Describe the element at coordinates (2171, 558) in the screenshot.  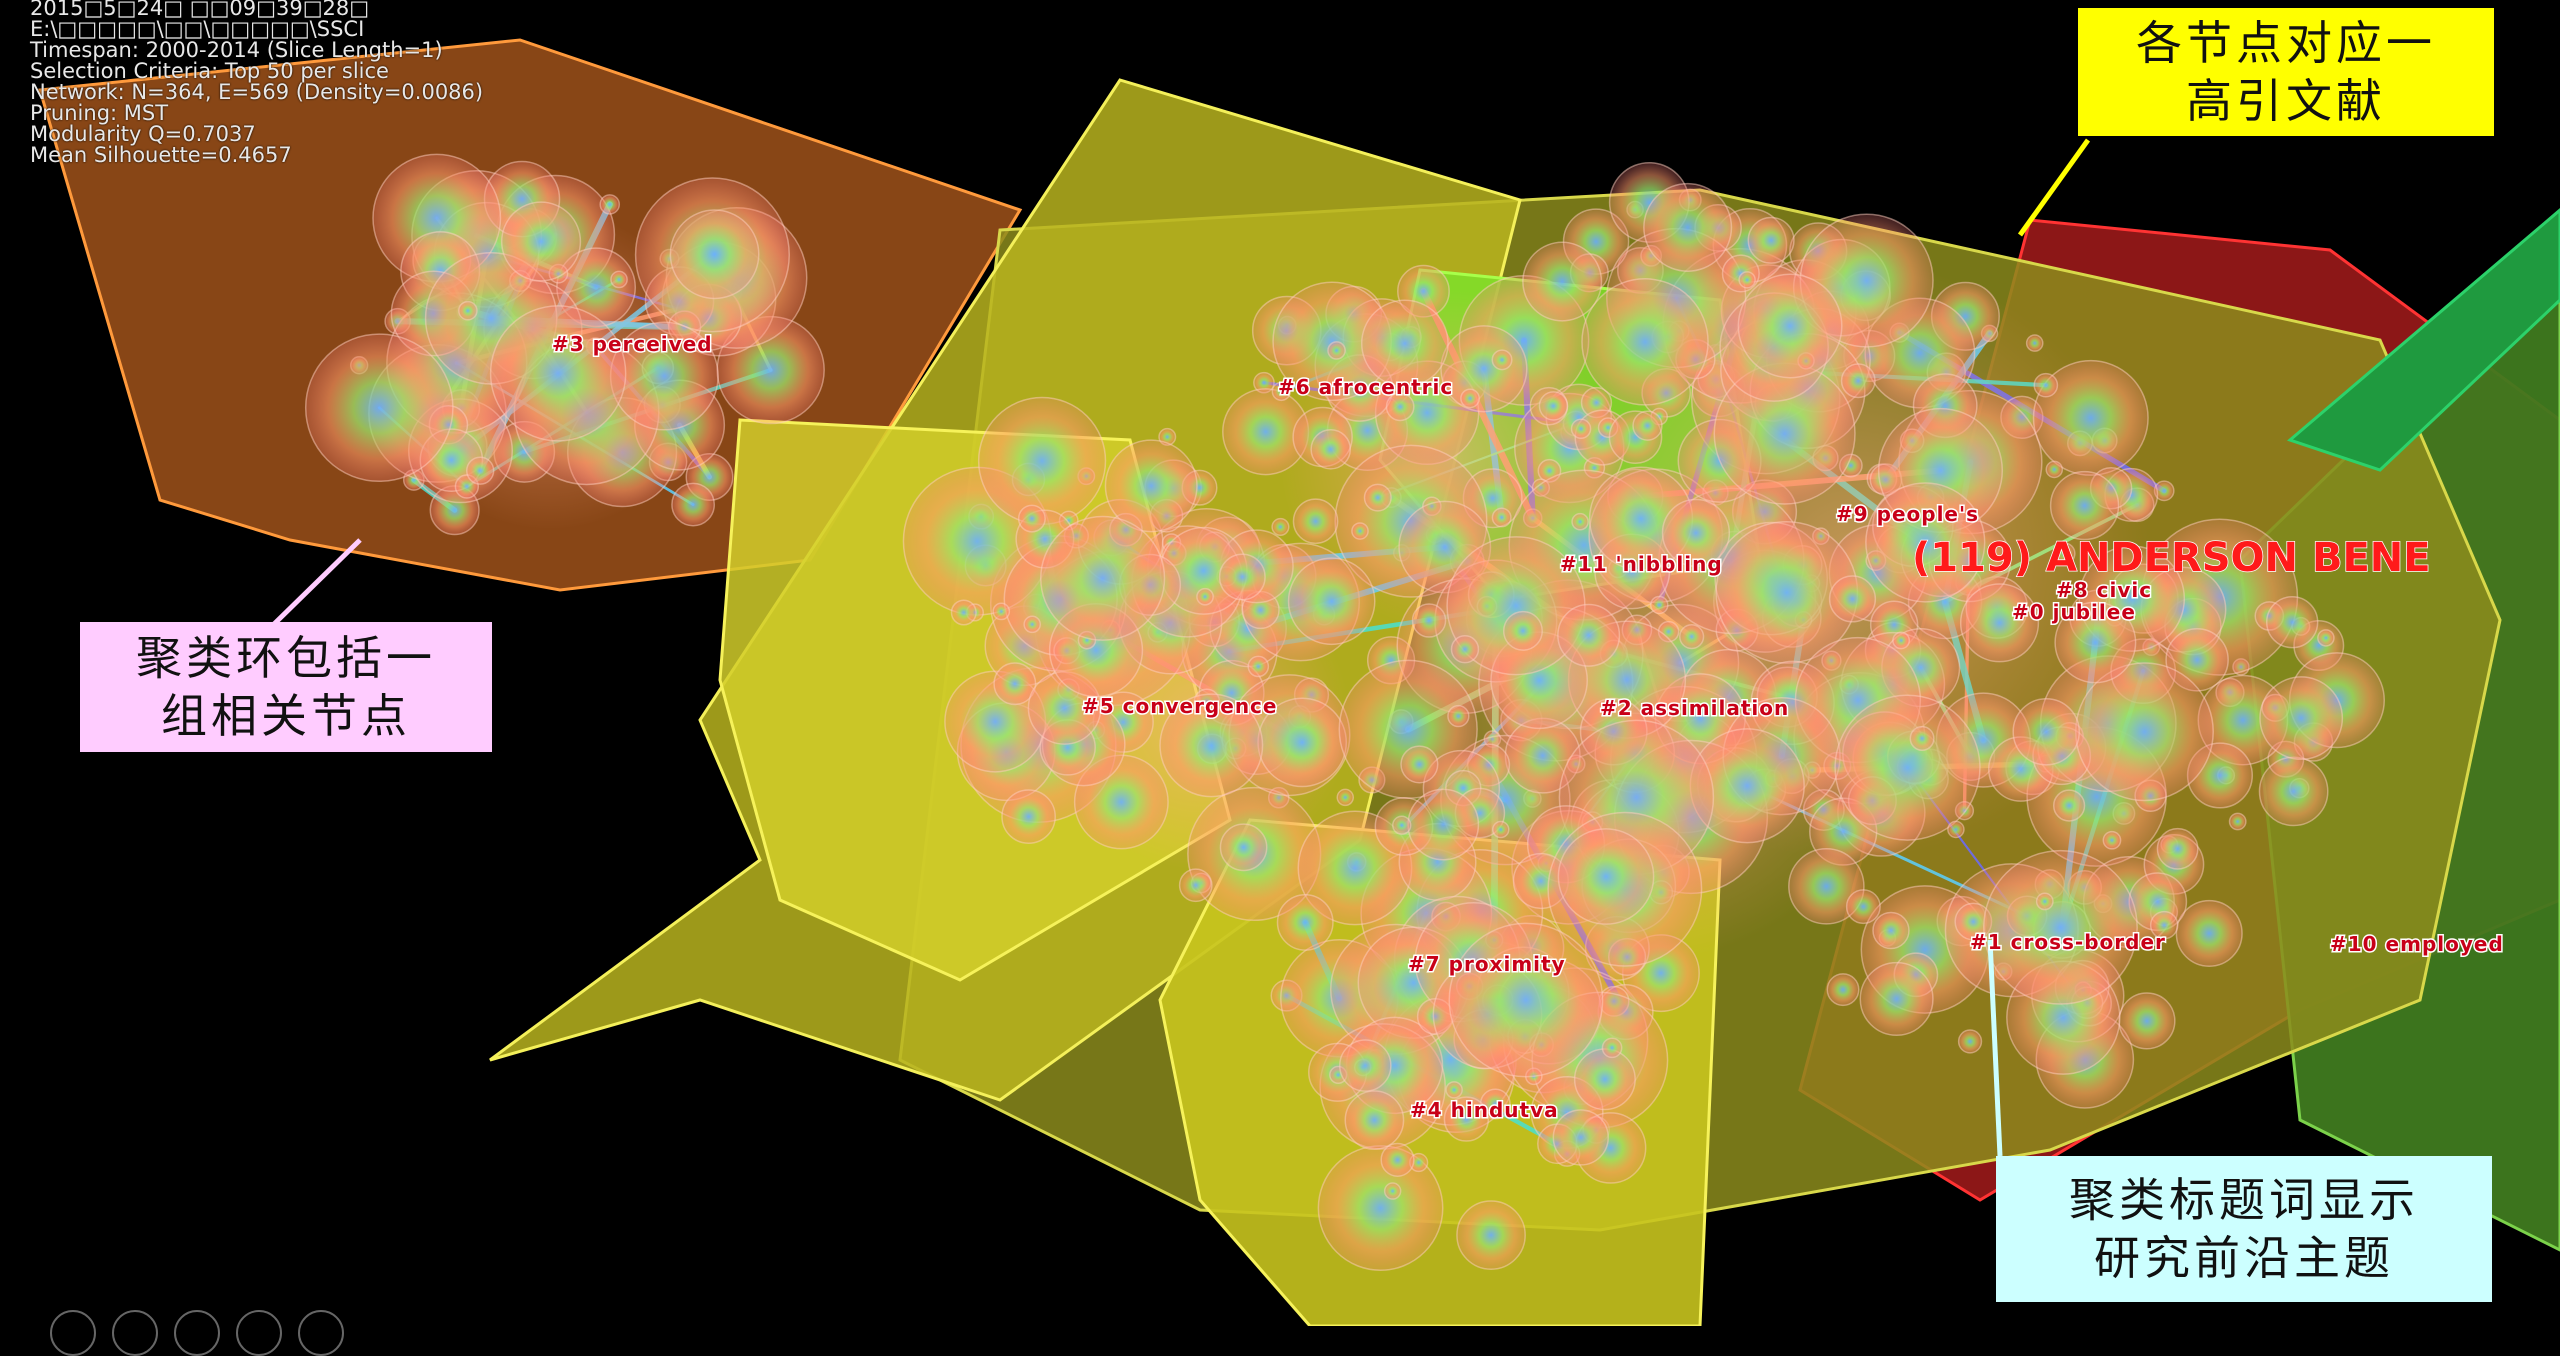
I see `highlighted-node-label: (119) ANDERSON BENE` at that location.